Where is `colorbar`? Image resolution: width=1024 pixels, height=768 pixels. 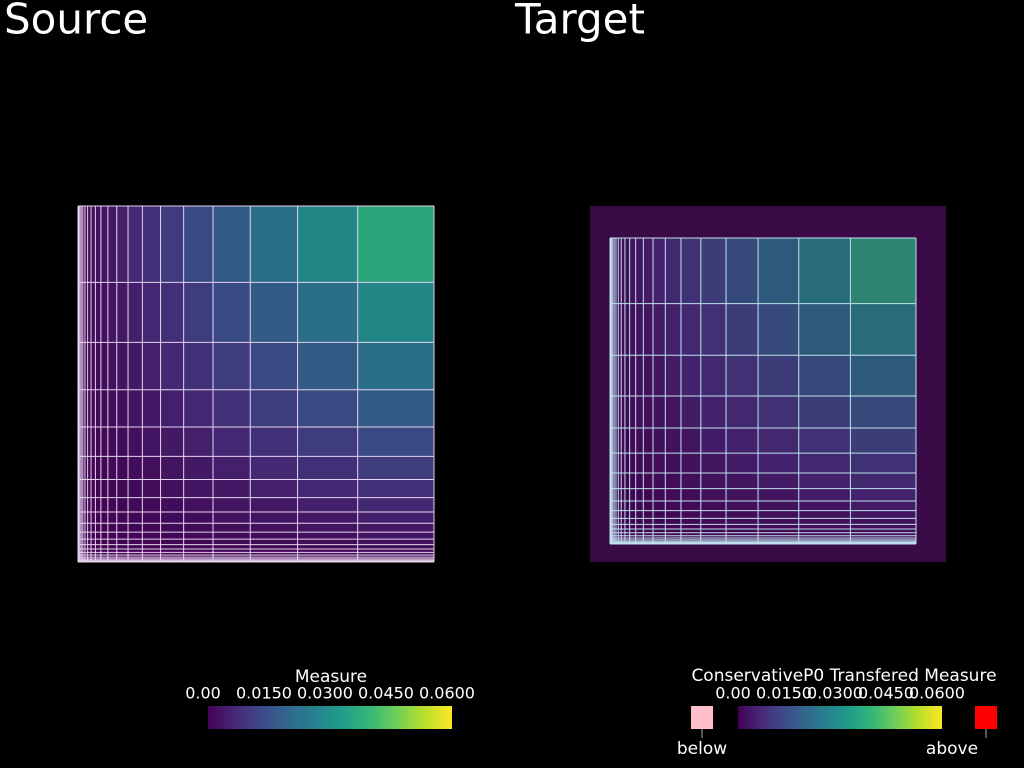
colorbar is located at coordinates (330, 717).